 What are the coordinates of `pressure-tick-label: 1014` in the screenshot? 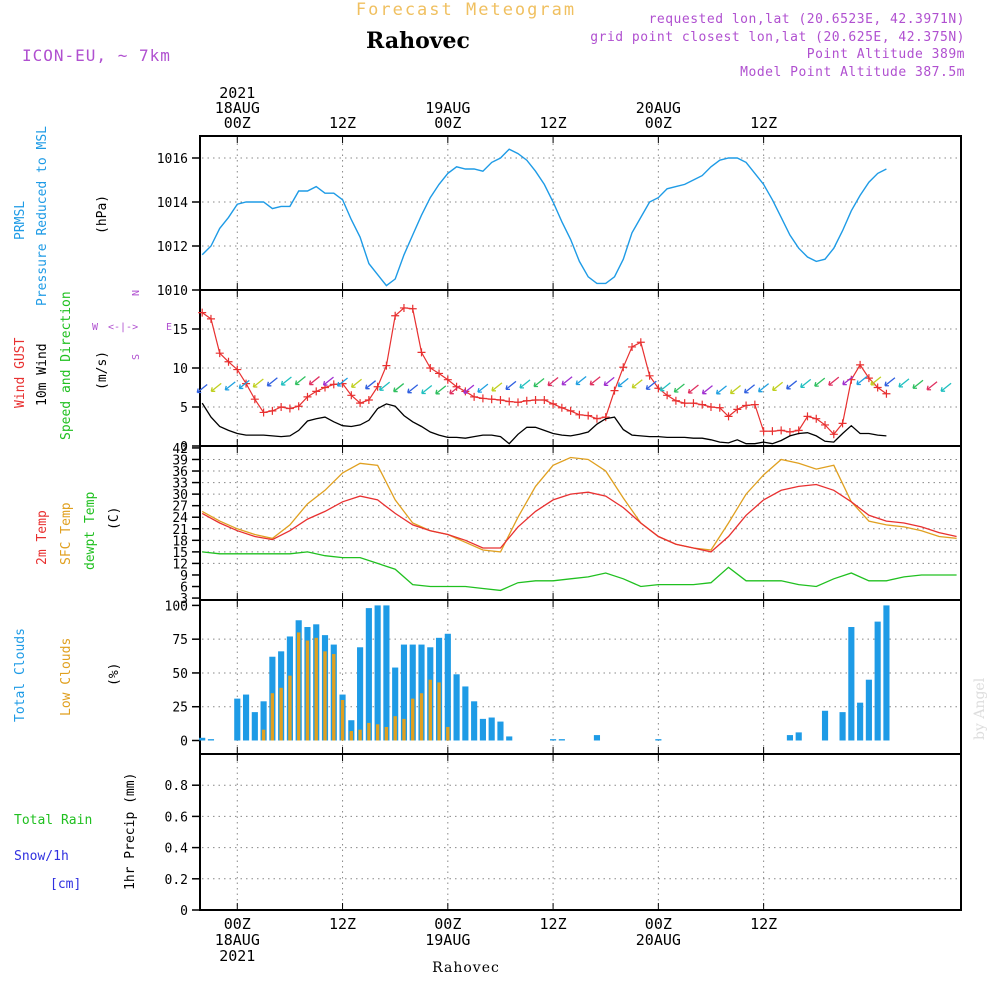 It's located at (172, 203).